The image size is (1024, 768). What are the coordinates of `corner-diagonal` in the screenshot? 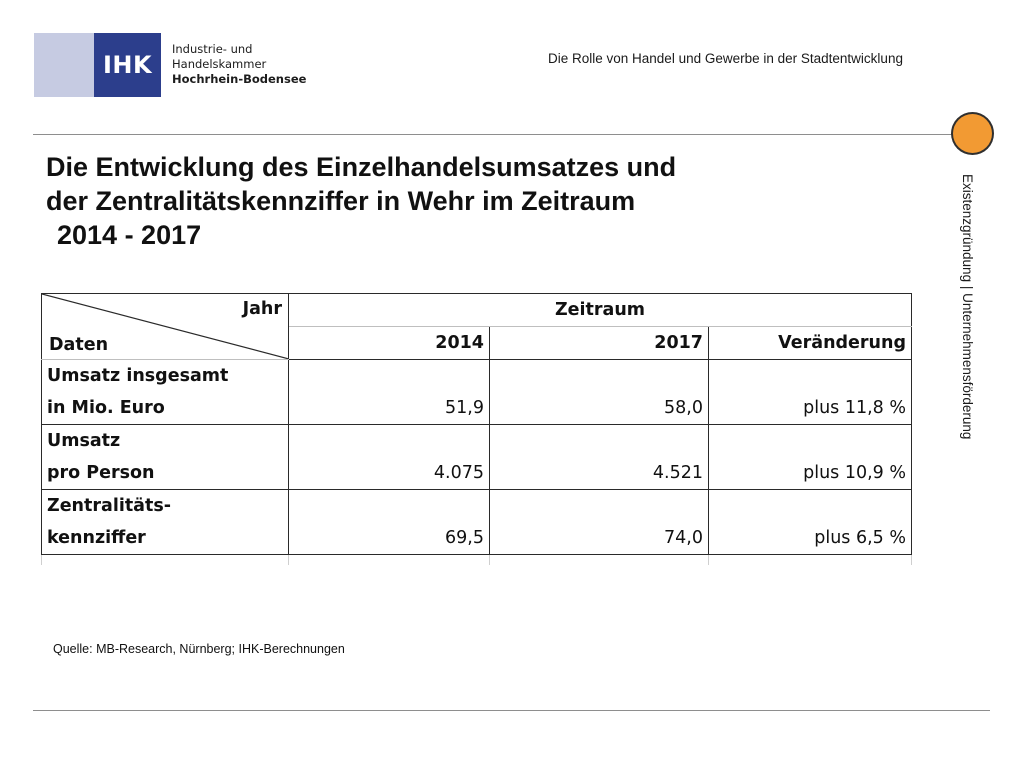 It's located at (165, 326).